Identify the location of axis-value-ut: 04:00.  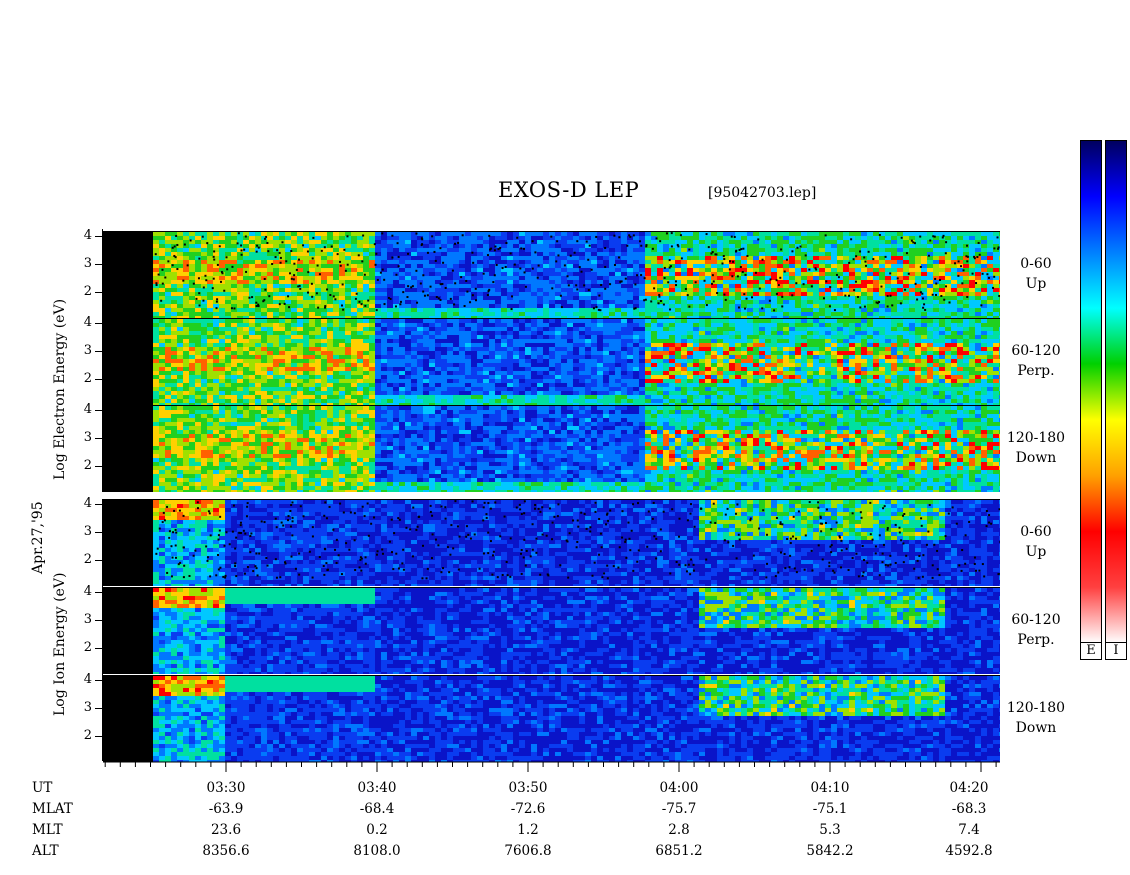
(679, 788).